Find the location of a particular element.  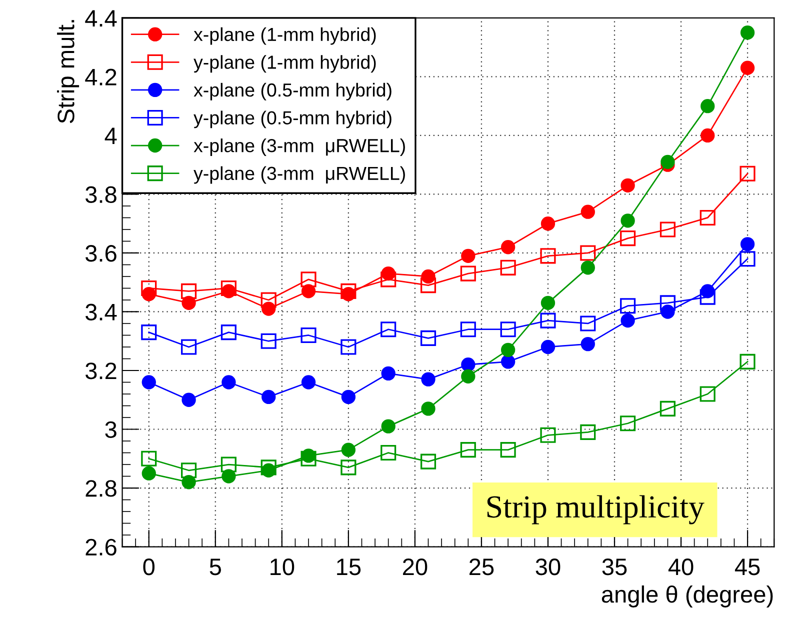

annotation: Strip multiplicity is located at coordinates (595, 509).